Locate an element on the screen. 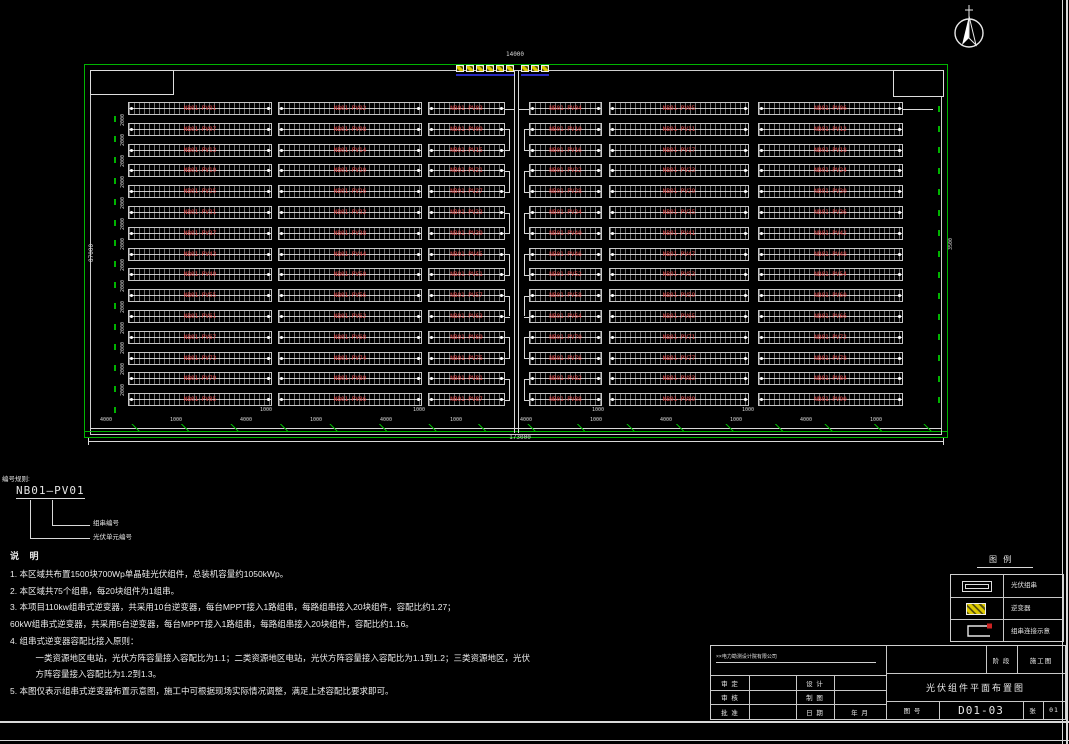  pv-string-label: NB01-PV54 is located at coordinates (830, 275).